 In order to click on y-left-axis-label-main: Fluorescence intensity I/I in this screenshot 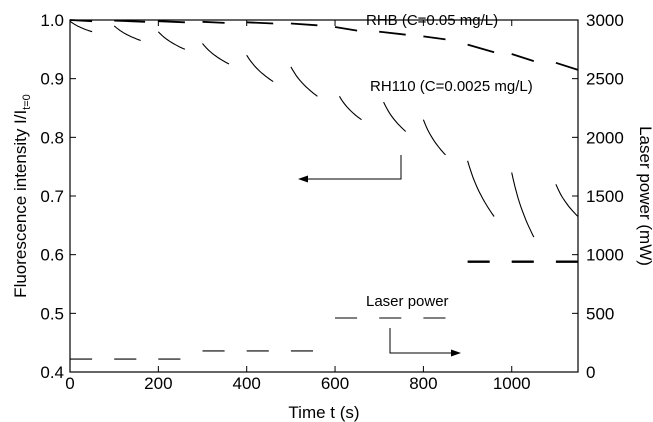, I will do `click(20, 204)`.